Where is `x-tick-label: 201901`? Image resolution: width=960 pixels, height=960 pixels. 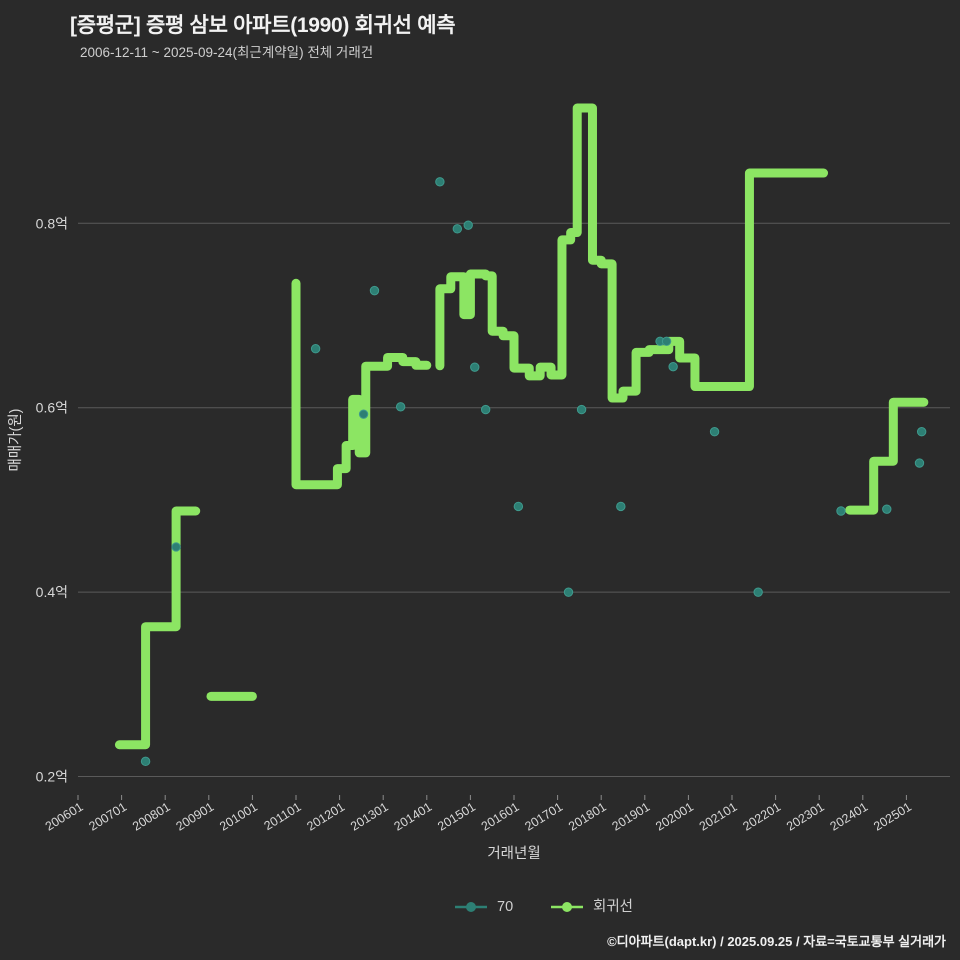 x-tick-label: 201901 is located at coordinates (631, 817).